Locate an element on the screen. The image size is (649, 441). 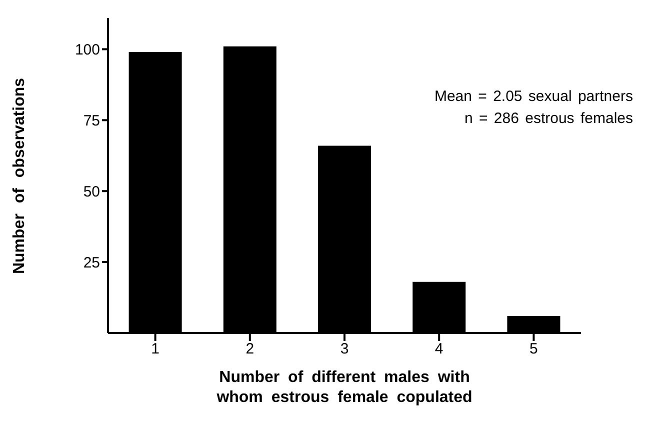
annotation: n = 286 estrous females is located at coordinates (548, 119).